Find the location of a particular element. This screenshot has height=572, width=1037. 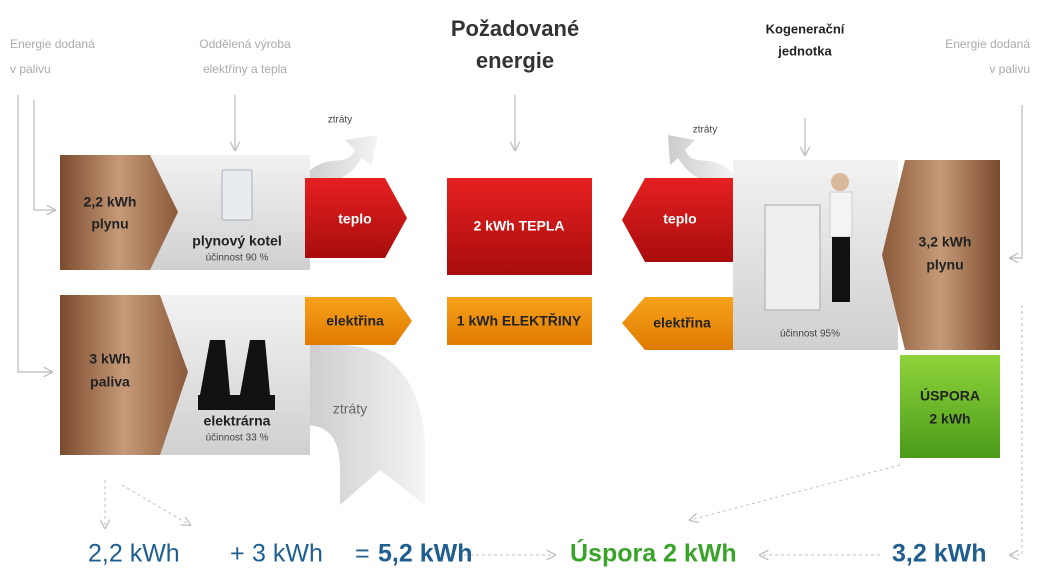

label: elektřiny a tepla is located at coordinates (245, 69).